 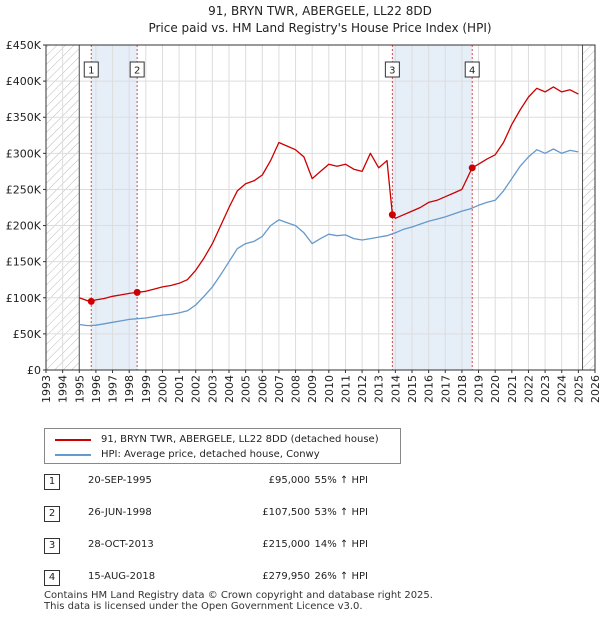 What do you see at coordinates (52, 578) in the screenshot?
I see `transaction-number: 4` at bounding box center [52, 578].